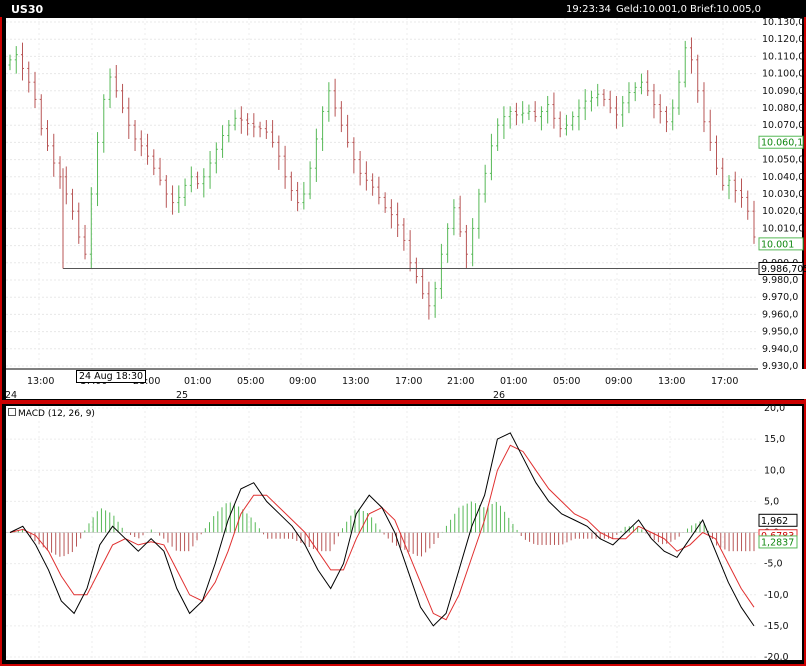  What do you see at coordinates (783, 74) in the screenshot?
I see `y-tick-label: 10.100,0` at bounding box center [783, 74].